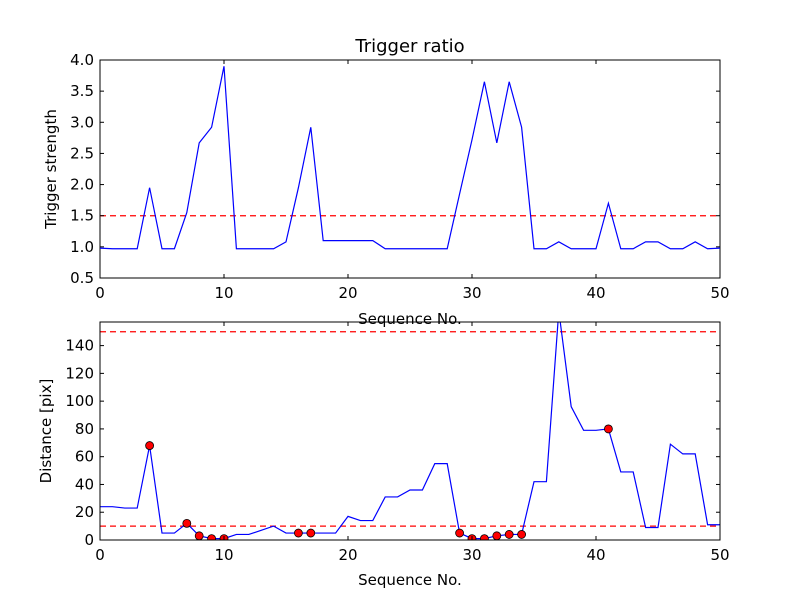 This screenshot has height=605, width=800. Describe the element at coordinates (595, 555) in the screenshot. I see `bottom-x-tick-label: 40` at that location.